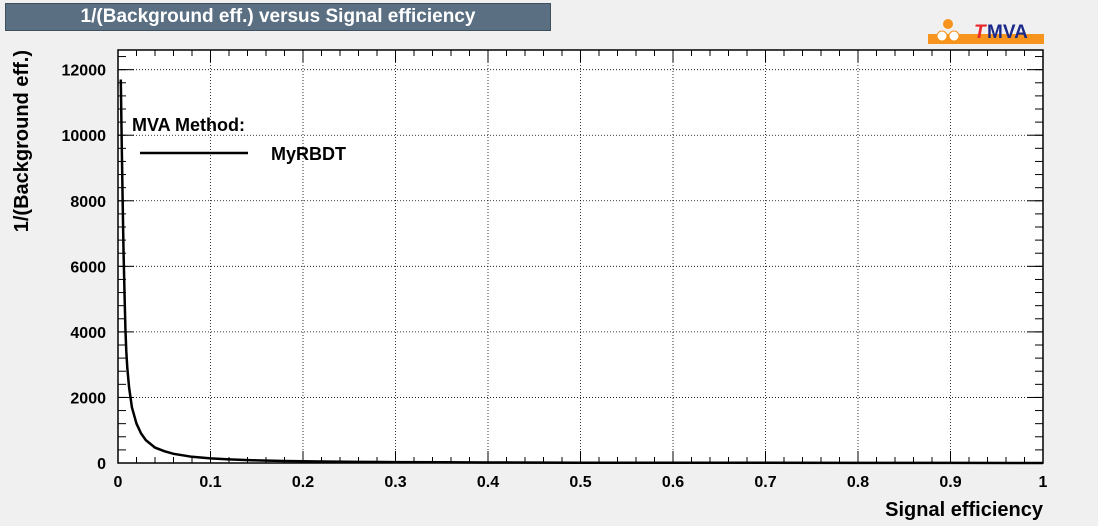 Image resolution: width=1098 pixels, height=526 pixels. Describe the element at coordinates (88, 267) in the screenshot. I see `y-tick-label: 6000` at that location.